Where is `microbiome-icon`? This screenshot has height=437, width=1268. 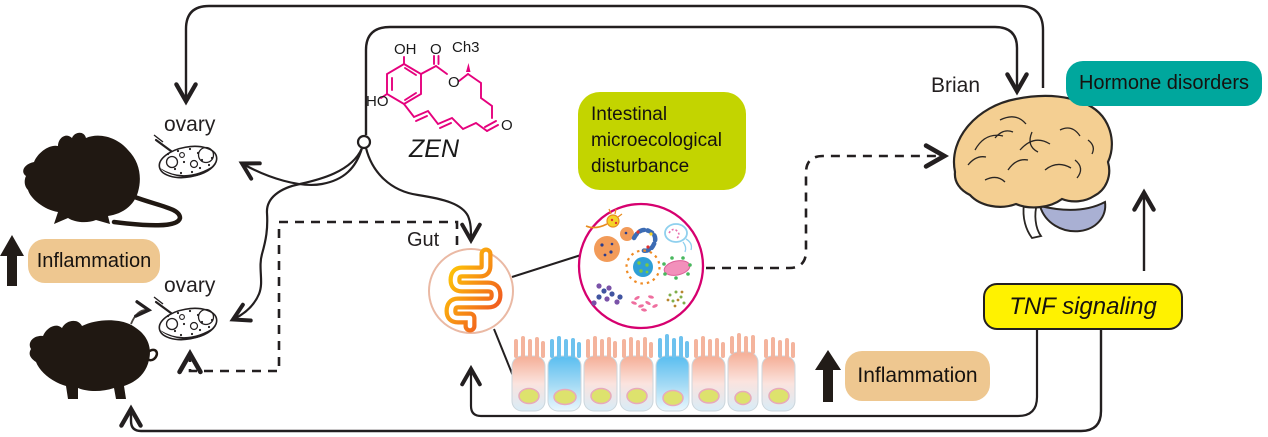 microbiome-icon is located at coordinates (641, 266).